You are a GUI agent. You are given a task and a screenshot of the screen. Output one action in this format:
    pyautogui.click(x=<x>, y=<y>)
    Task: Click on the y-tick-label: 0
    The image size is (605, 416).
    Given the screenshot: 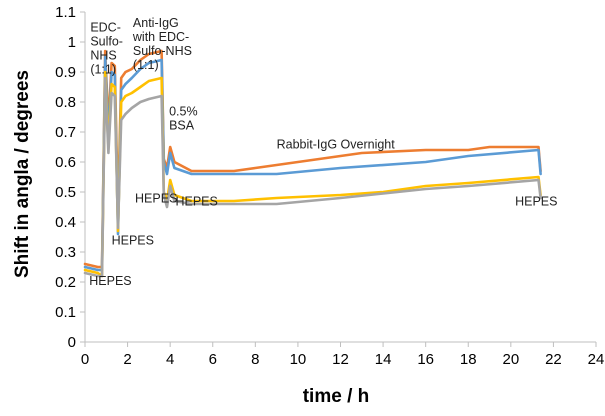 What is the action you would take?
    pyautogui.click(x=72, y=342)
    